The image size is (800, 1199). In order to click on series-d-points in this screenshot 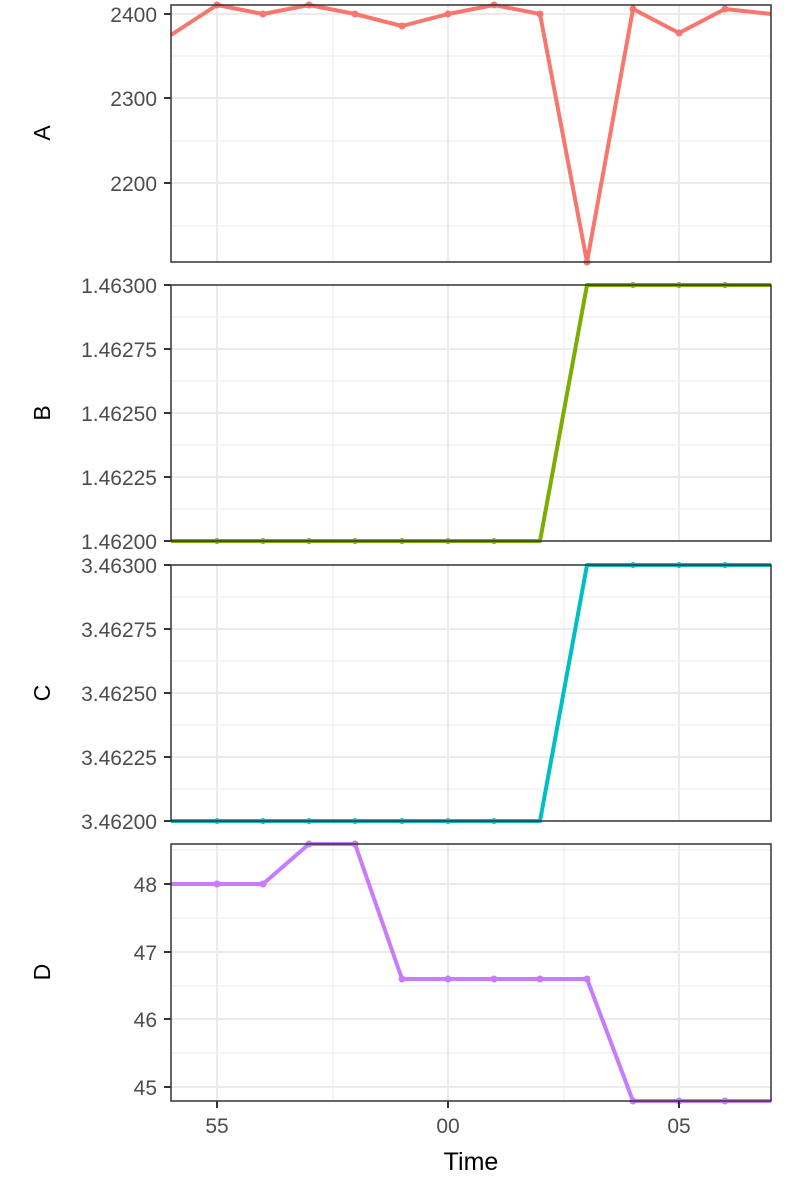, I will do `click(471, 972)`.